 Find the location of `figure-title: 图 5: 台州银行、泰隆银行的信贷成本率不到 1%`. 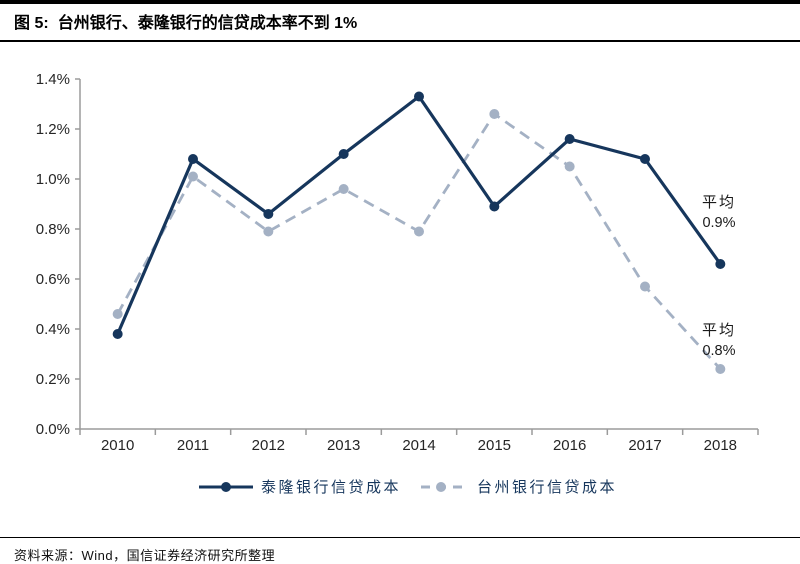

figure-title: 图 5: 台州银行、泰隆银行的信贷成本率不到 1% is located at coordinates (400, 22).